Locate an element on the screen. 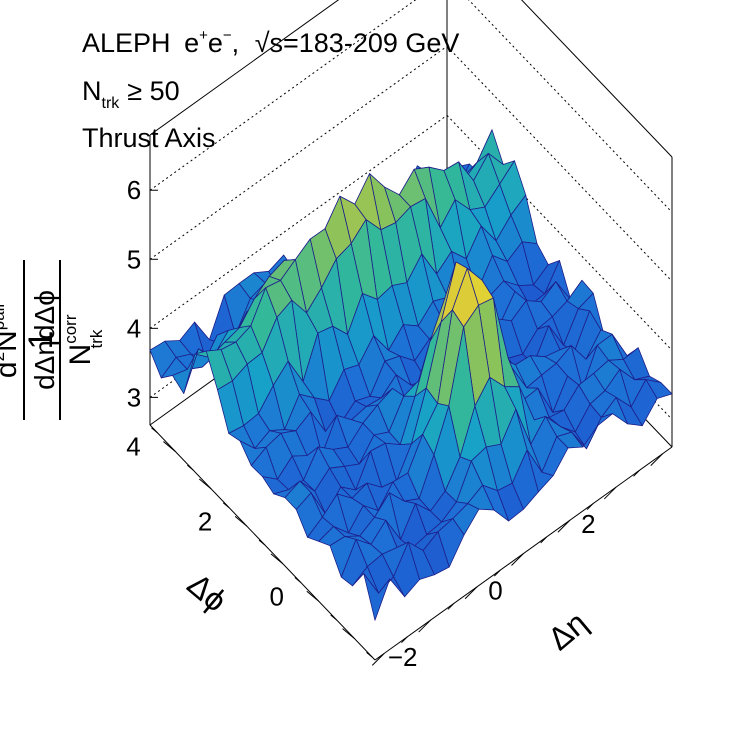  z-tick-label: 5 is located at coordinates (134, 259).